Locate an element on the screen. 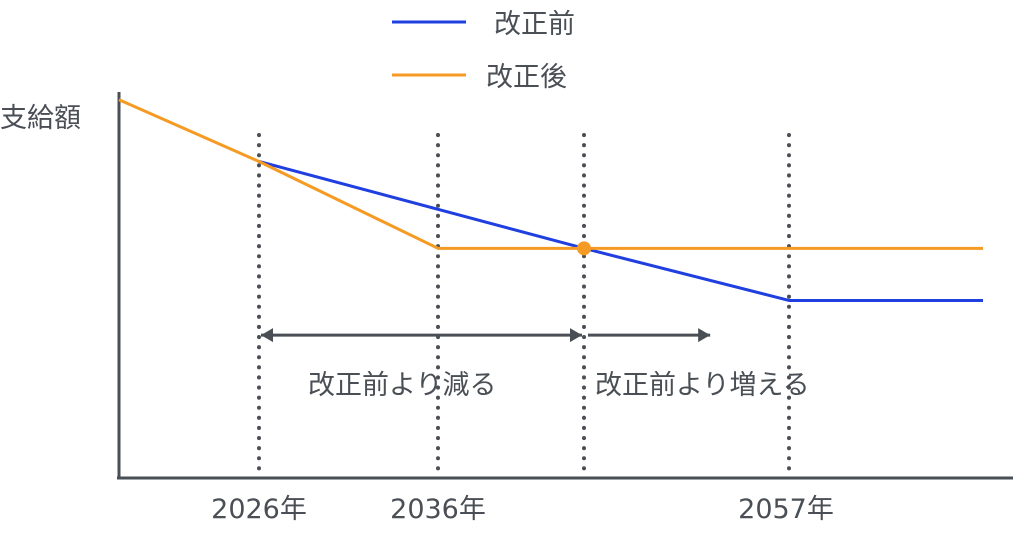 The width and height of the screenshot is (1024, 534). legend: 改正前 改正後 is located at coordinates (483, 51).